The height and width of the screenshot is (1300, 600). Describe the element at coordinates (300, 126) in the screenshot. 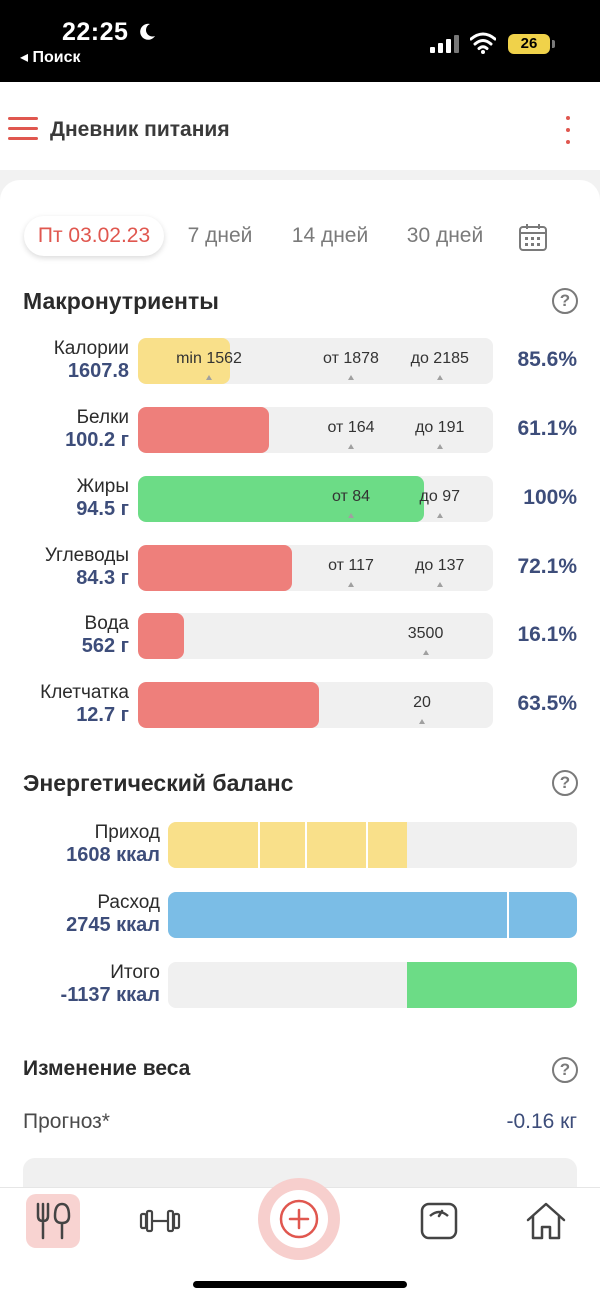

I see `app-header: Дневник питания` at that location.